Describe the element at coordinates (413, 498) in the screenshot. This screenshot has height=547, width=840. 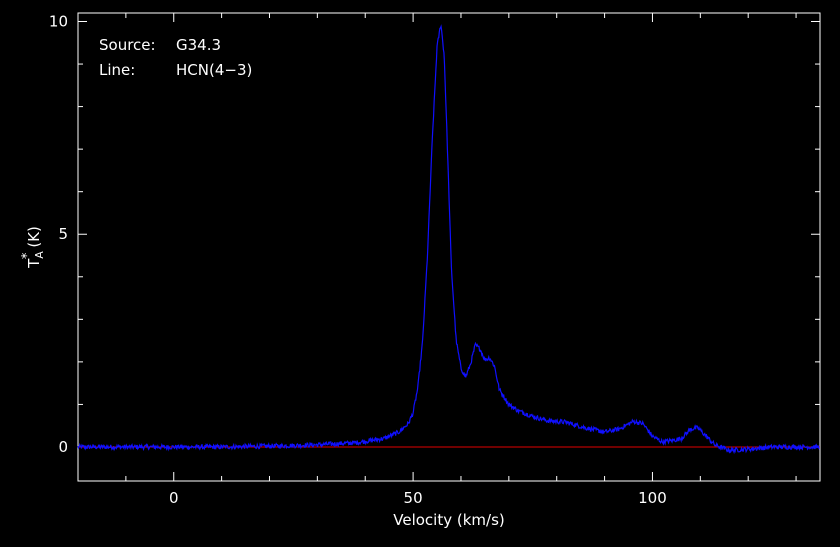
I see `x-tick-label: 50` at that location.